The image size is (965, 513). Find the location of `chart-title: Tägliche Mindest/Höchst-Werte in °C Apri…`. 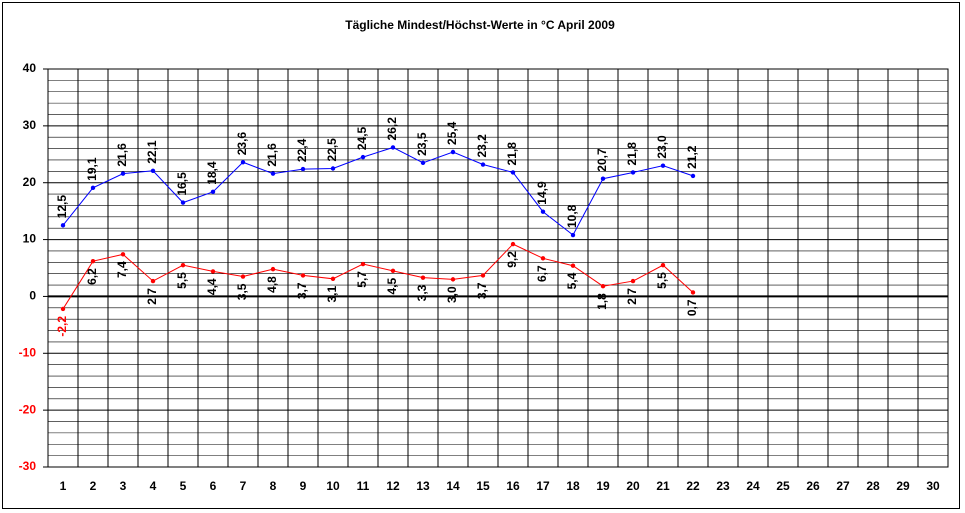

chart-title: Tägliche Mindest/Höchst-Werte in °C Apri… is located at coordinates (480, 25).